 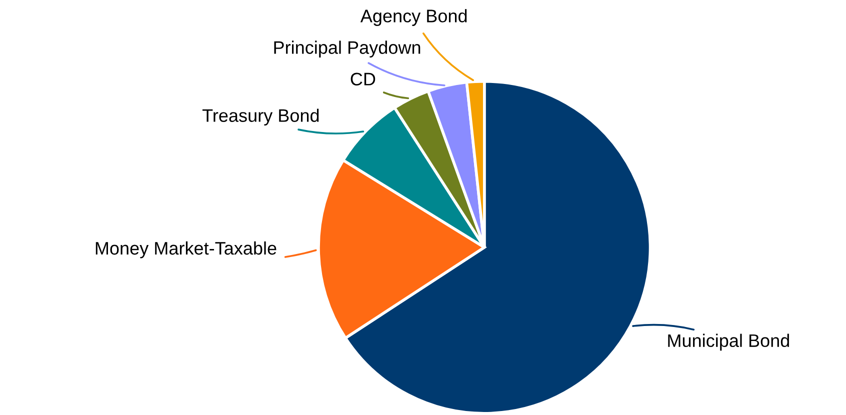 I want to click on slice-label: Agency Bond, so click(x=413, y=17).